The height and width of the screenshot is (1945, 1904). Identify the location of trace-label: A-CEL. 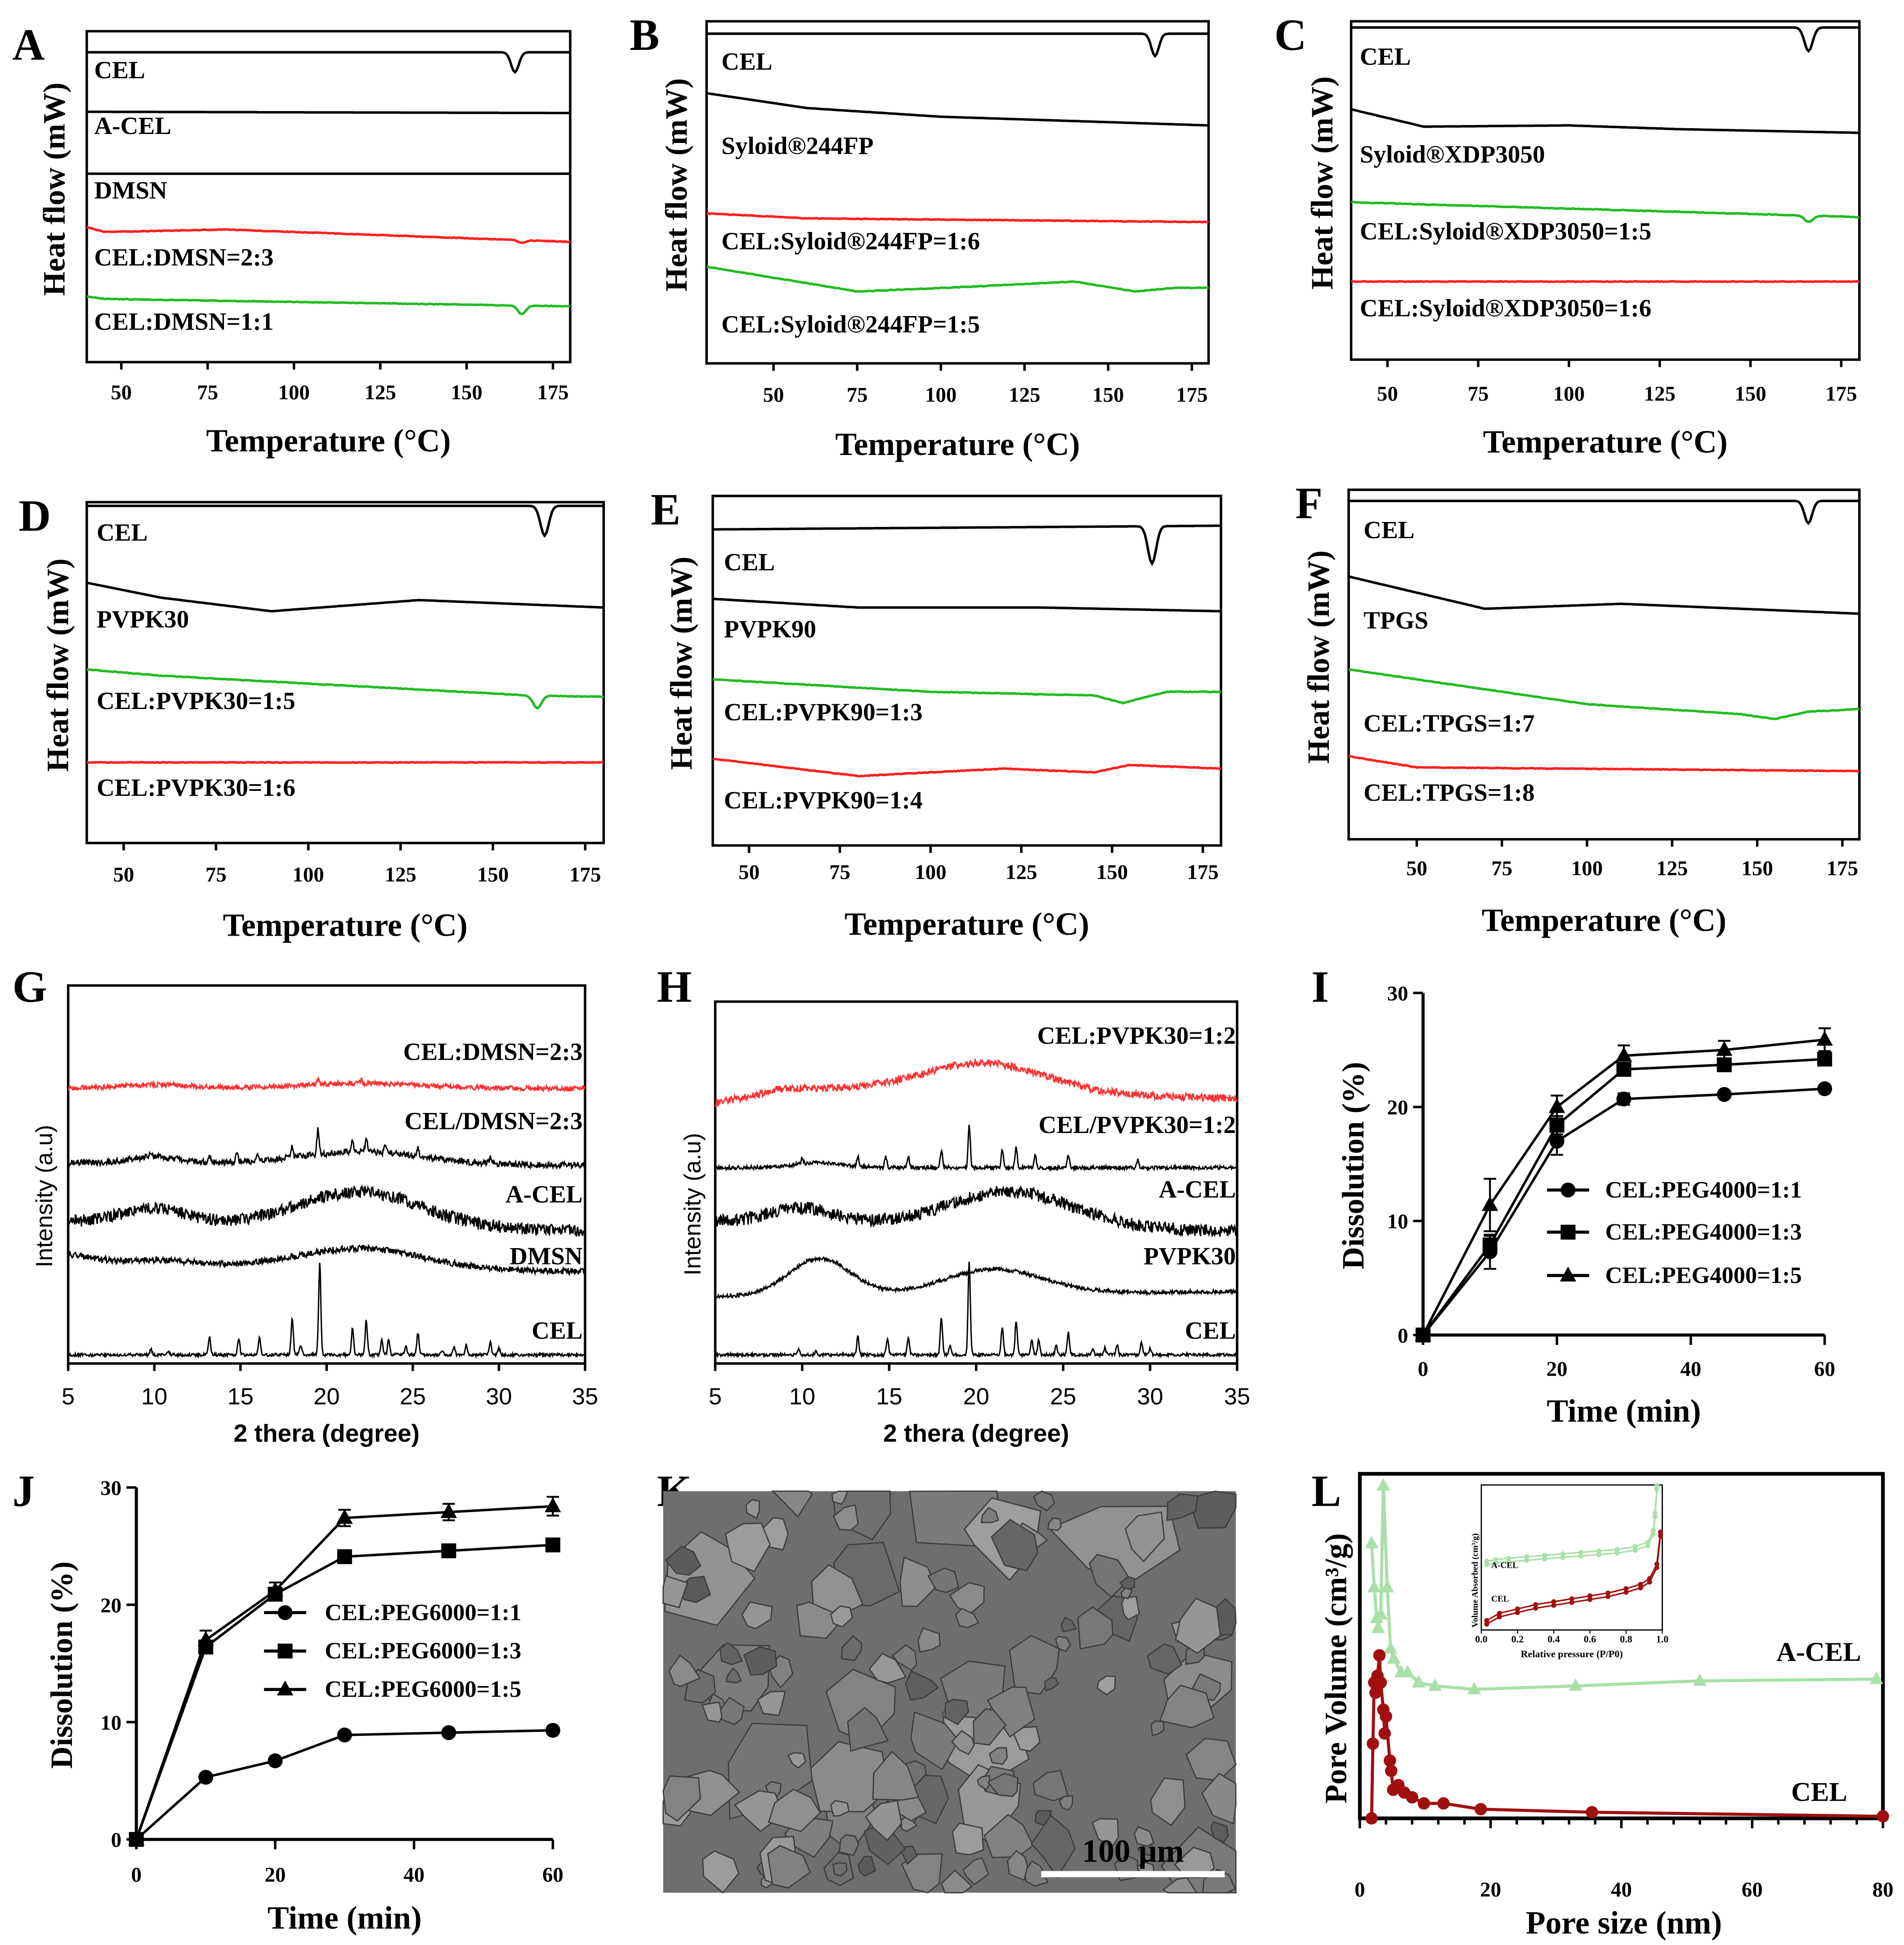
(1197, 1189).